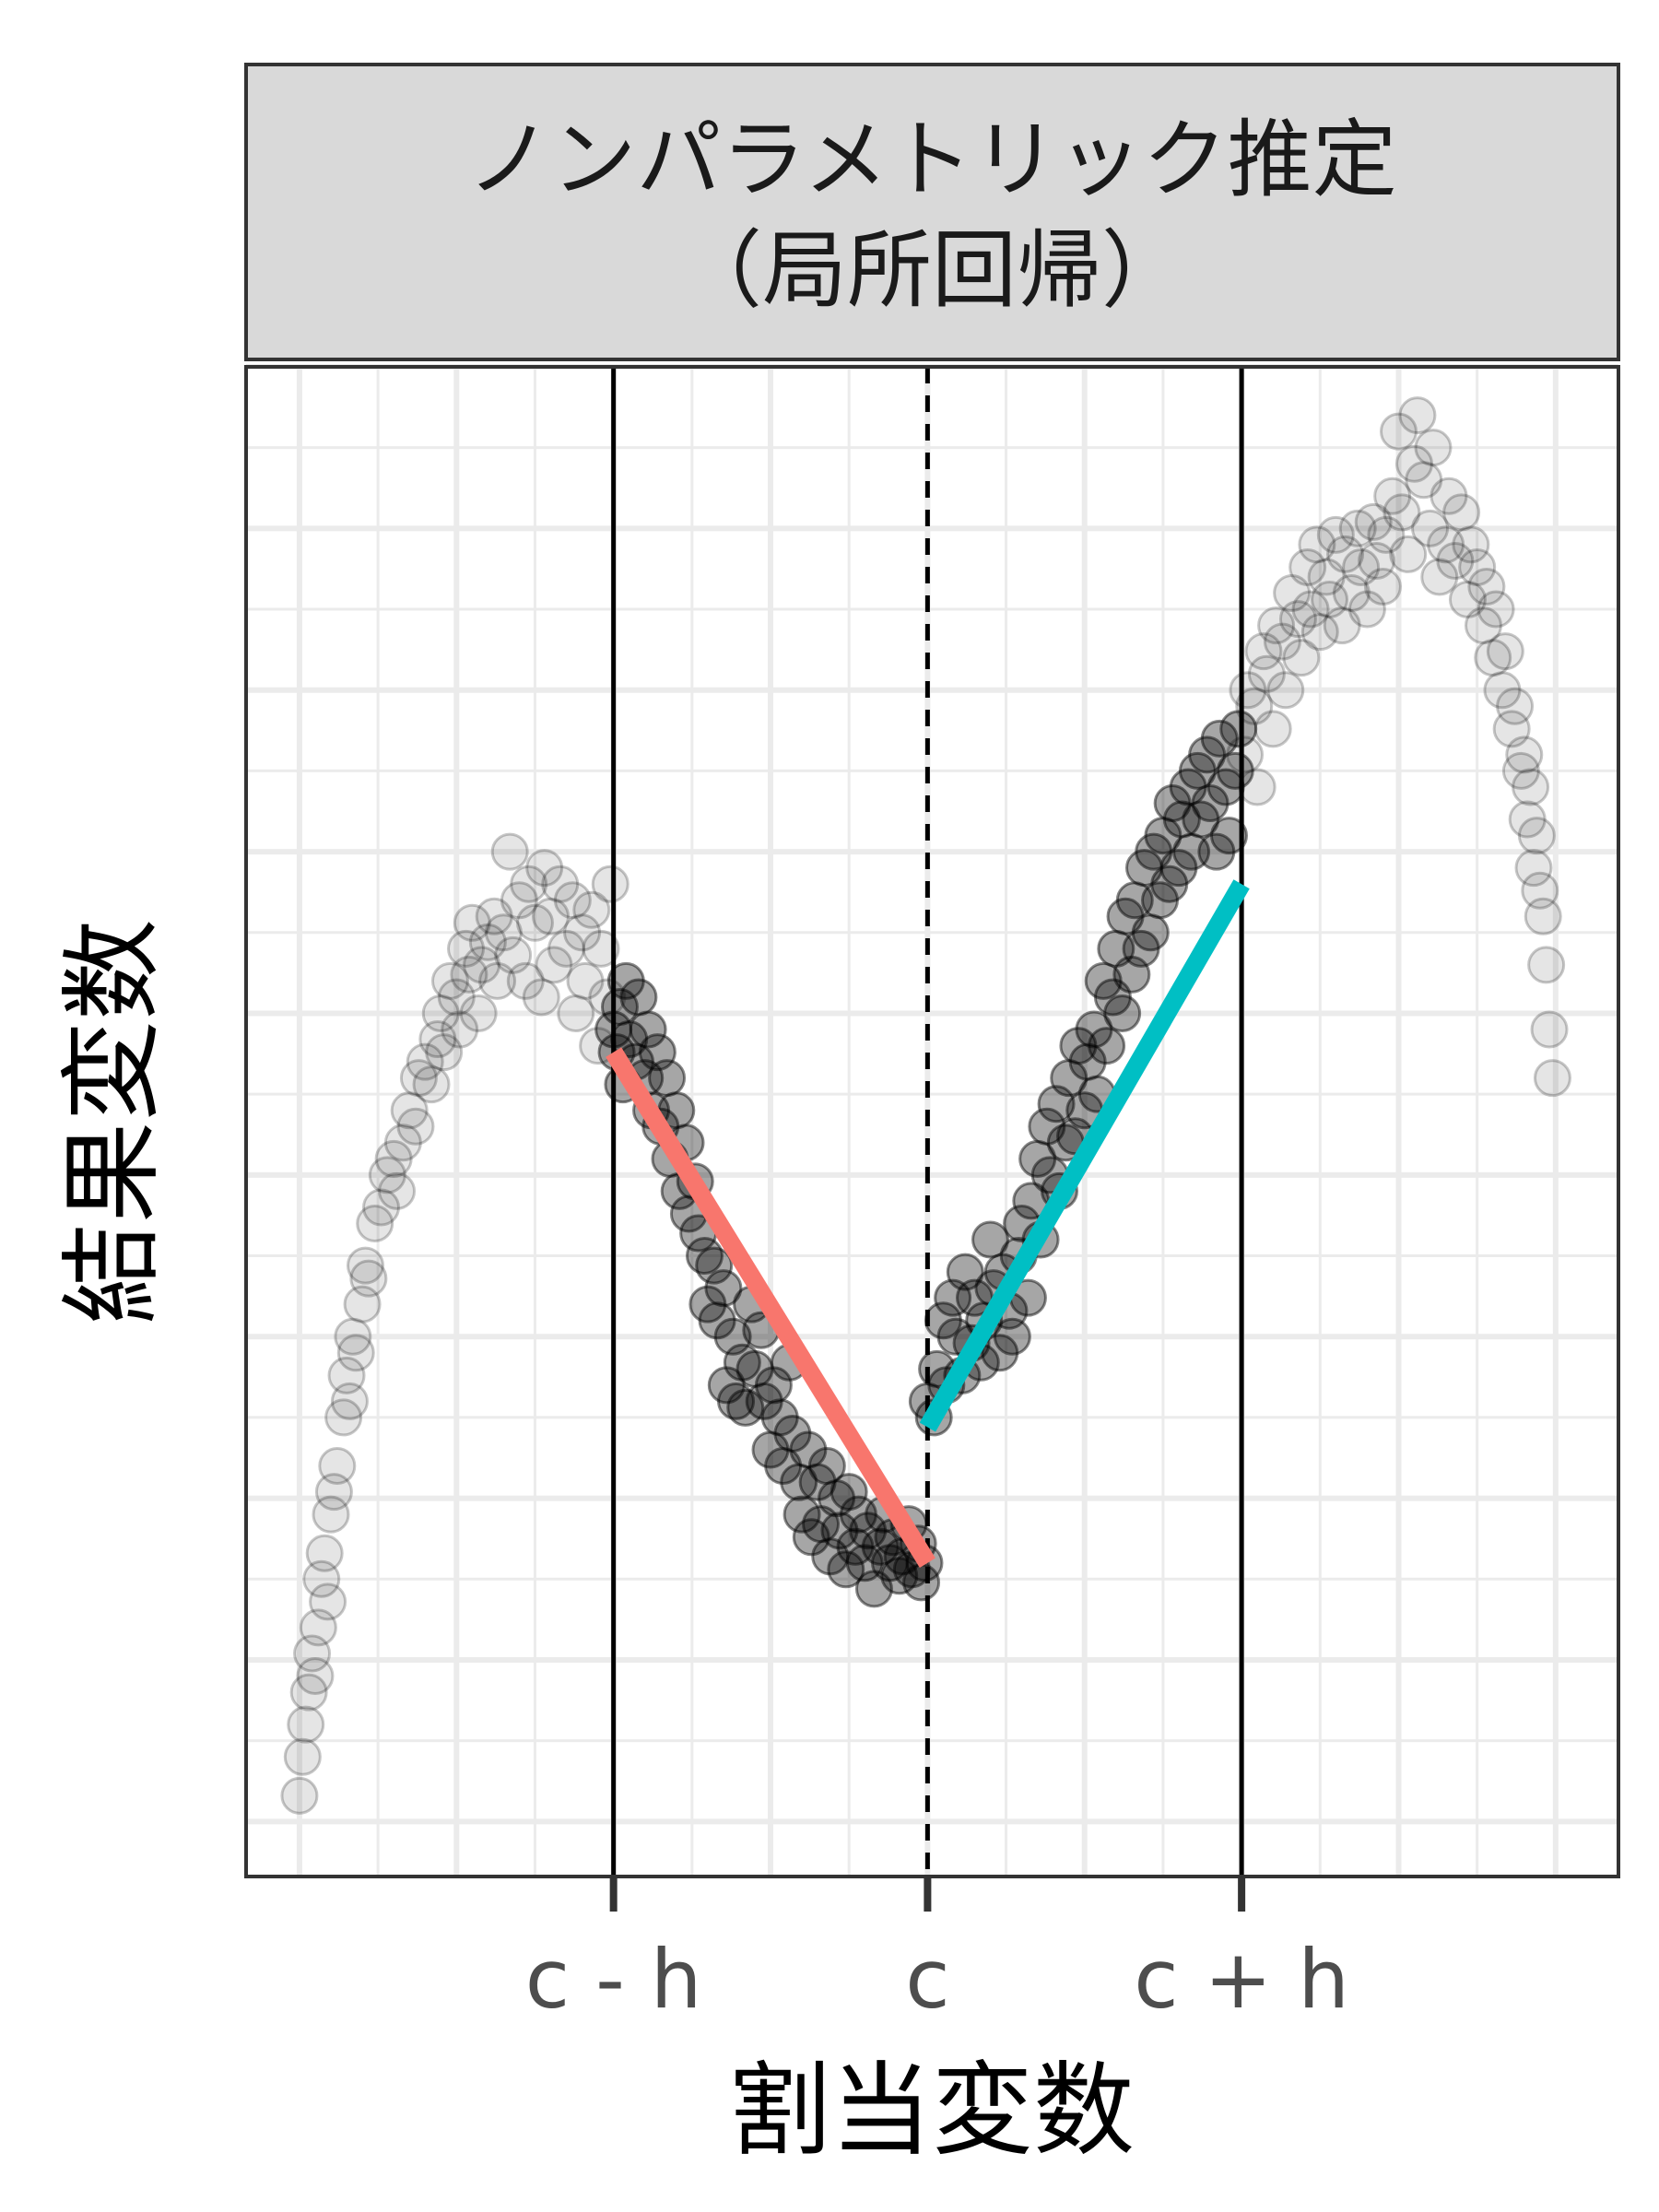 This screenshot has width=1659, height=2212. What do you see at coordinates (112, 1121) in the screenshot?
I see `y-axis-title: 結果変数` at bounding box center [112, 1121].